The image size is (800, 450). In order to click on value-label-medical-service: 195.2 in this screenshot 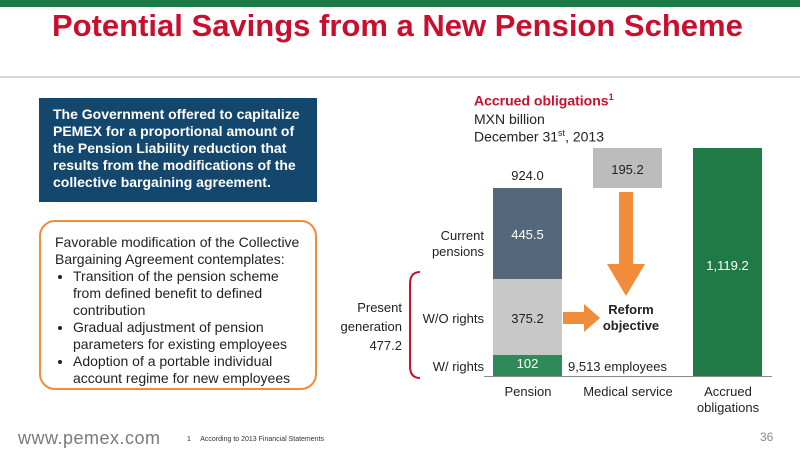, I will do `click(627, 169)`.